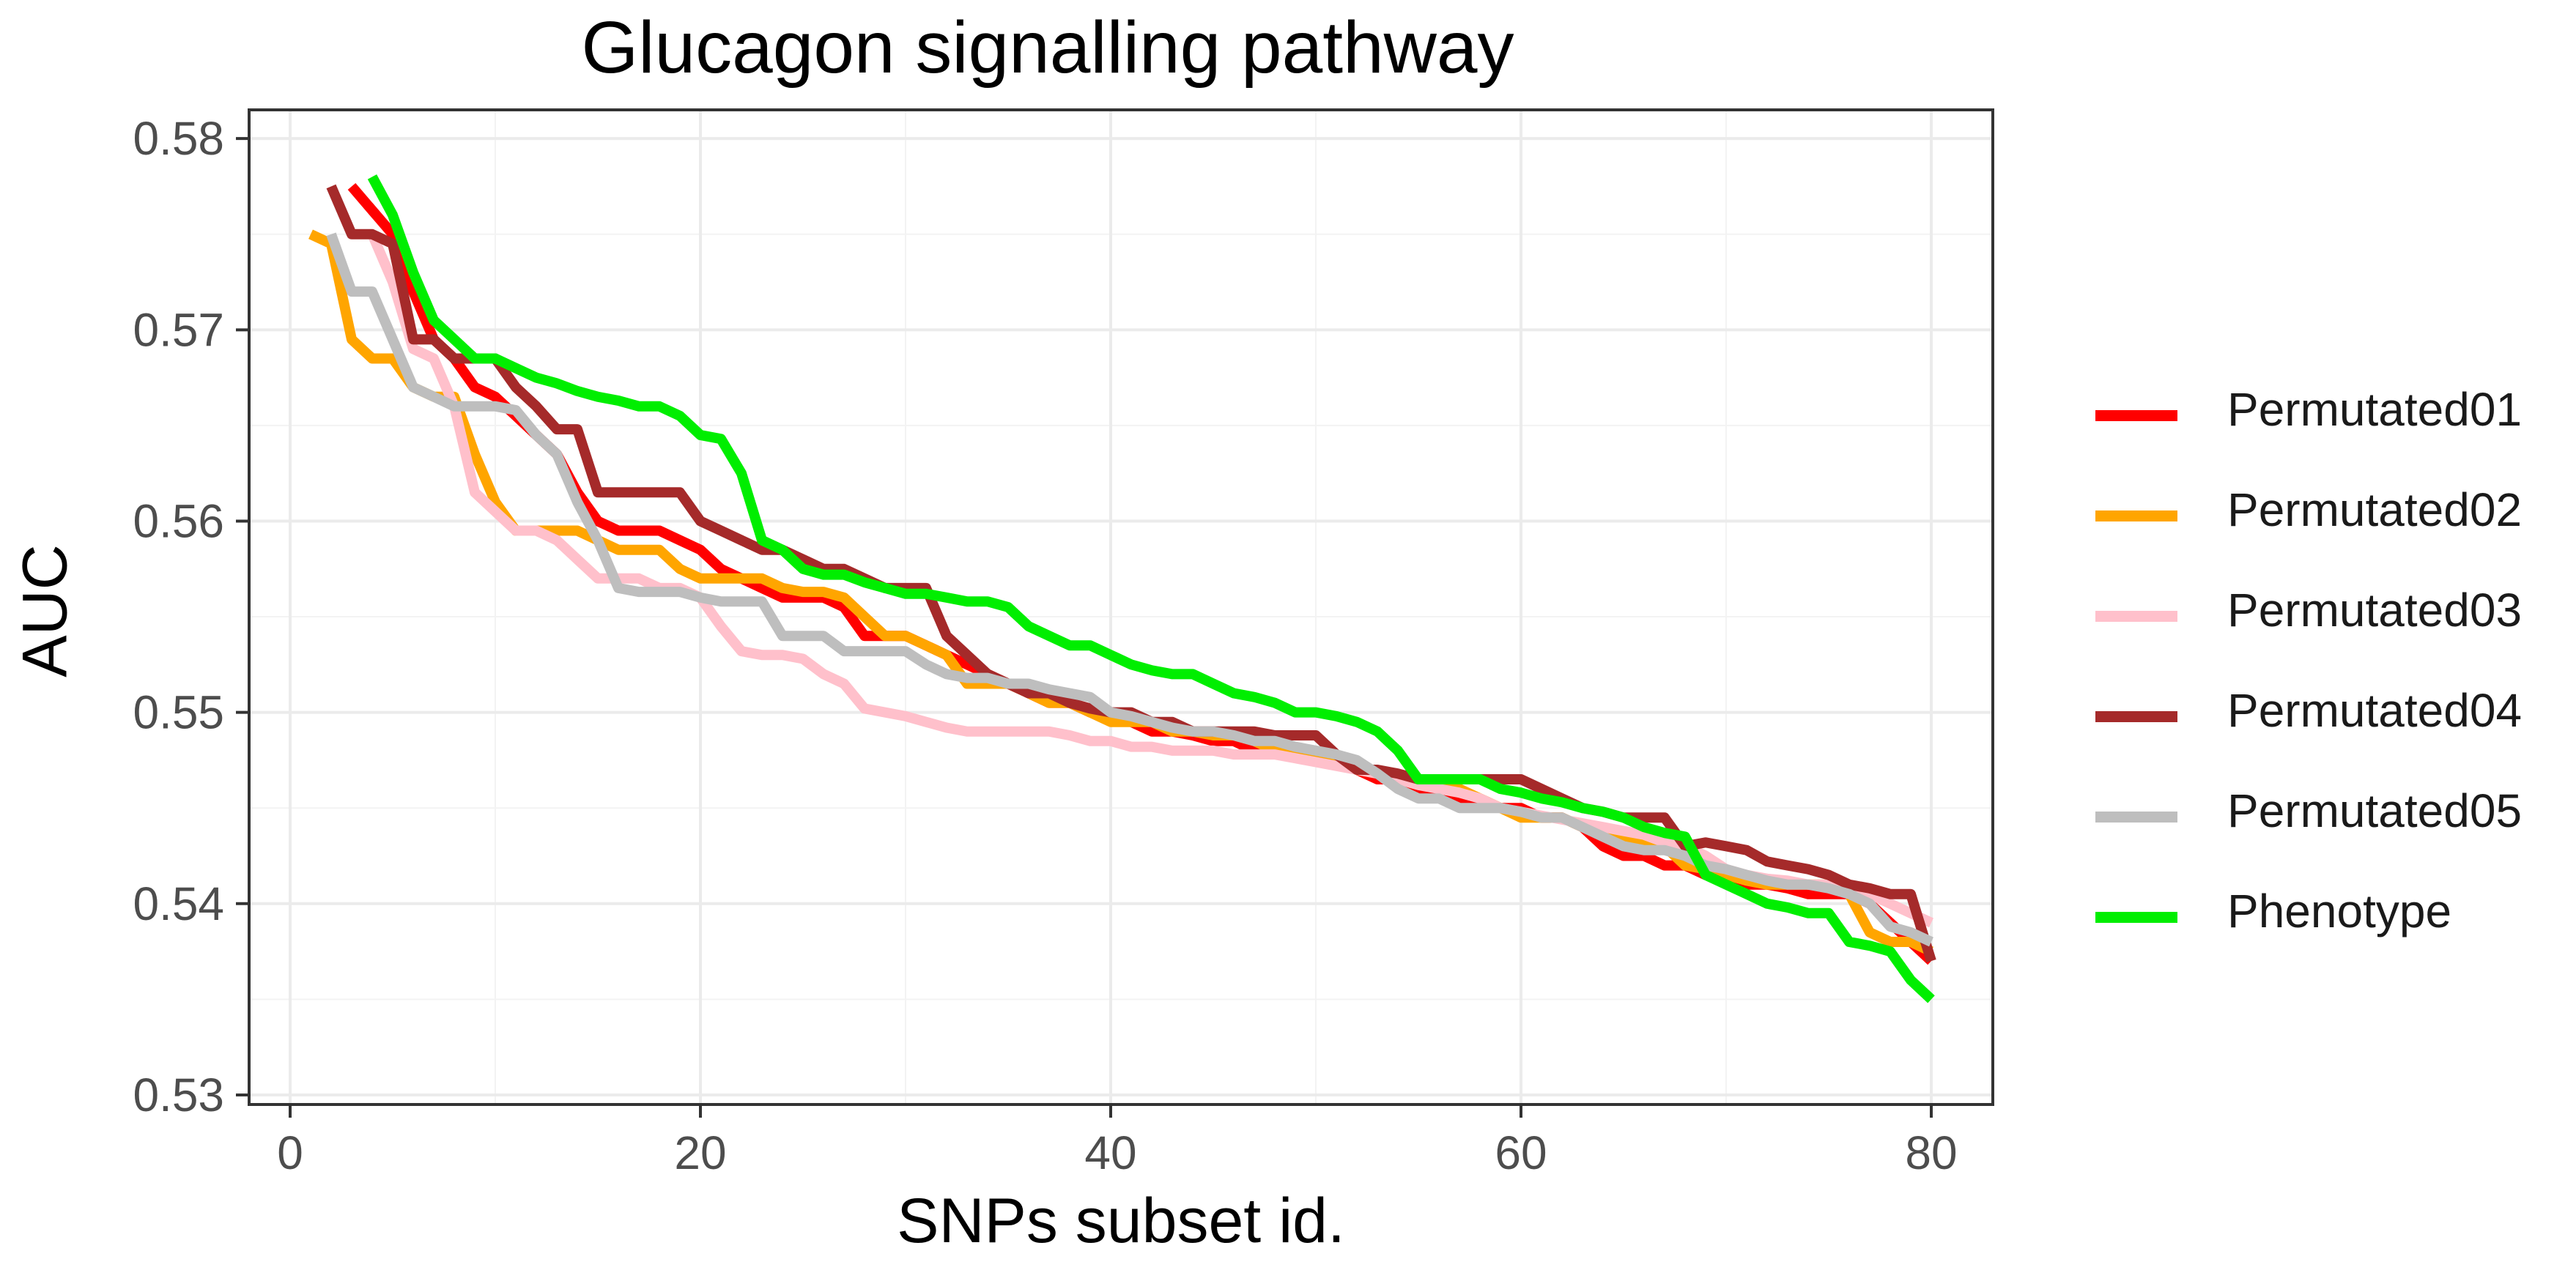  I want to click on legend-item: Permutated01, so click(2329, 416).